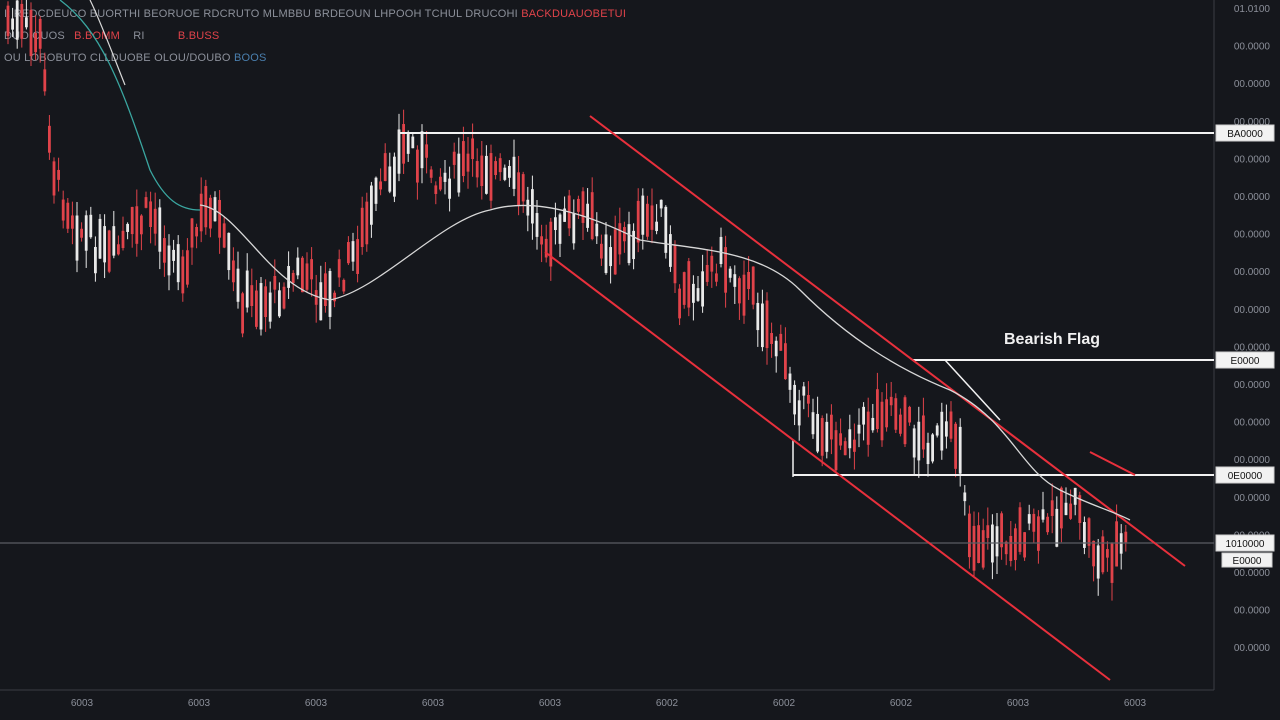 The height and width of the screenshot is (720, 1280). Describe the element at coordinates (1245, 551) in the screenshot. I see `current-price-tag: 1010000 E0000` at that location.